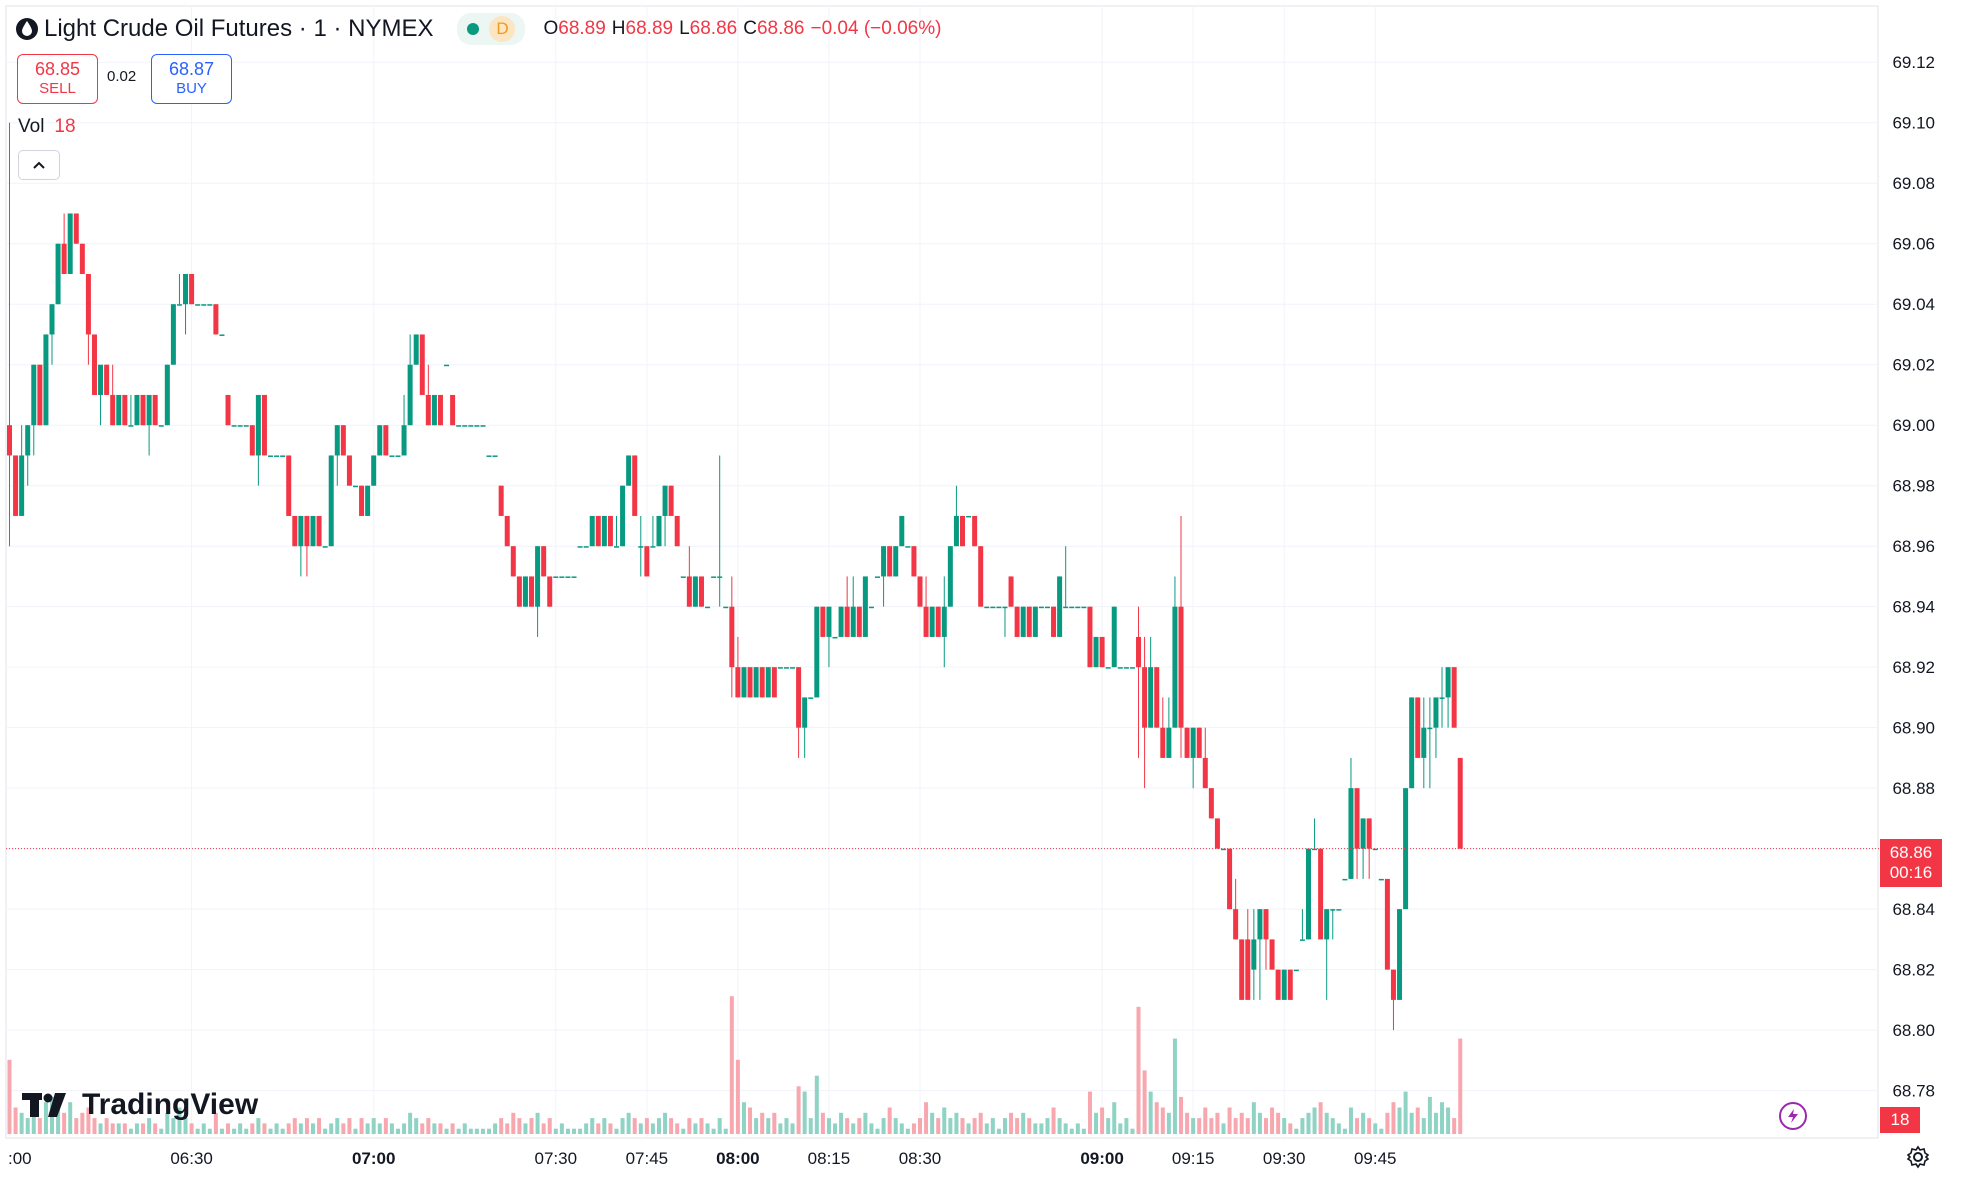 This screenshot has height=1186, width=1962. Describe the element at coordinates (373, 1158) in the screenshot. I see `x-tick-label: 07:00` at that location.